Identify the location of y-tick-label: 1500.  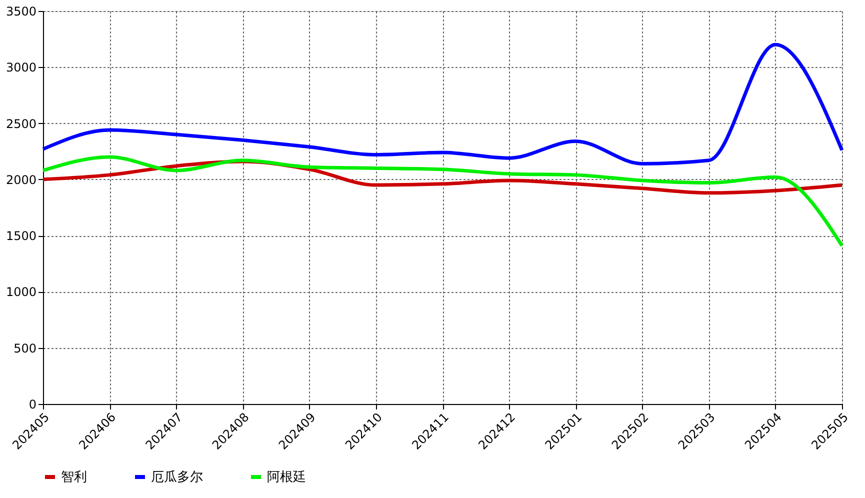
(21, 236).